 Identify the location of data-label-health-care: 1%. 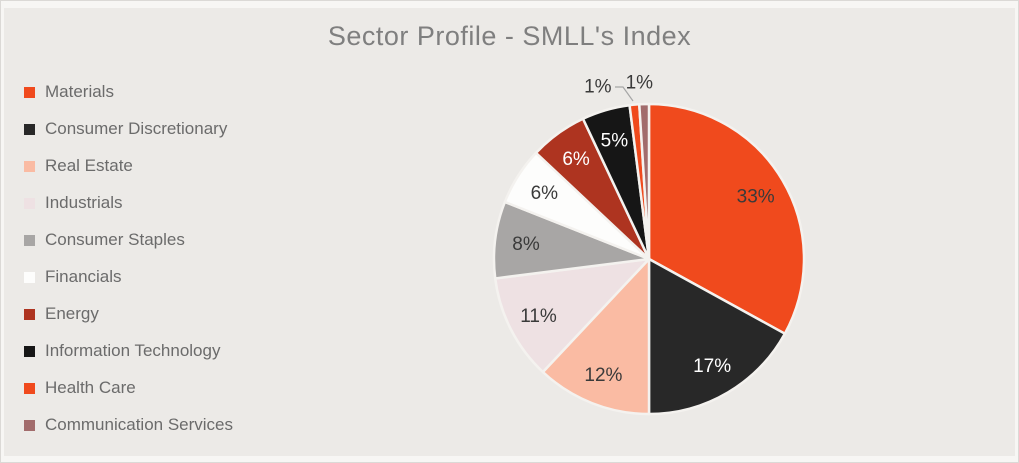
(598, 86).